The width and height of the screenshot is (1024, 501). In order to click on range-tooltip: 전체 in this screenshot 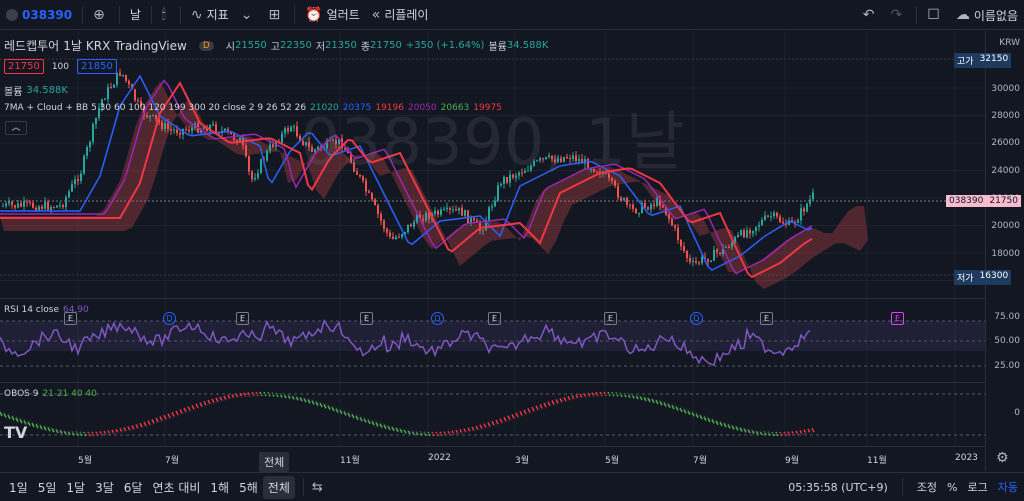, I will do `click(274, 462)`.